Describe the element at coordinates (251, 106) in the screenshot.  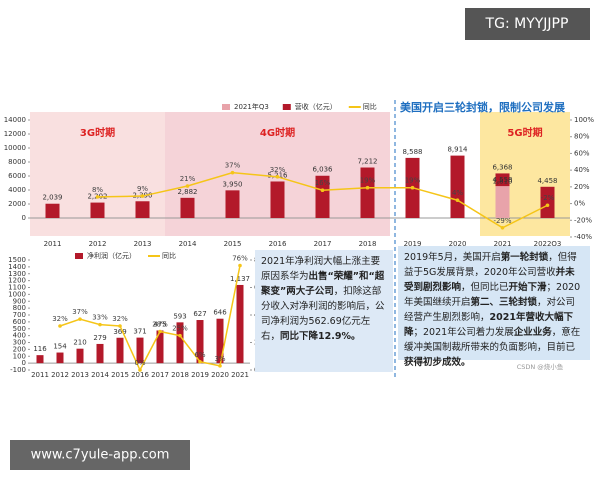
I see `legend-label: 2021年Q3` at that location.